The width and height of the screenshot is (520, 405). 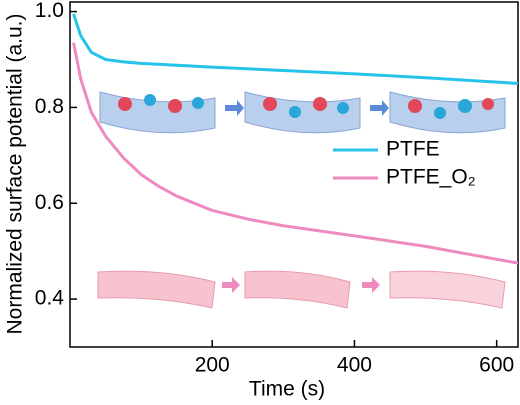 What do you see at coordinates (496, 365) in the screenshot?
I see `x-tick-label: 600` at bounding box center [496, 365].